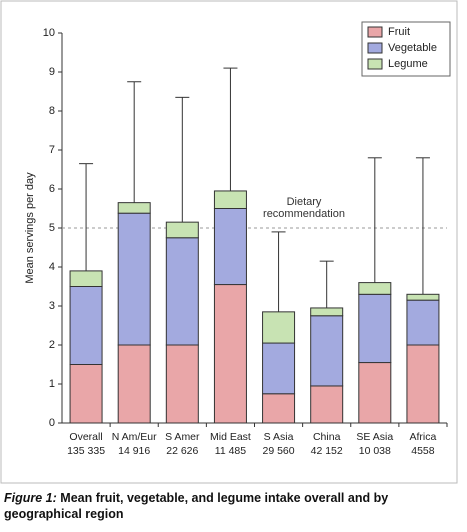 This screenshot has width=467, height=532. I want to click on sample-size: 22 626, so click(182, 451).